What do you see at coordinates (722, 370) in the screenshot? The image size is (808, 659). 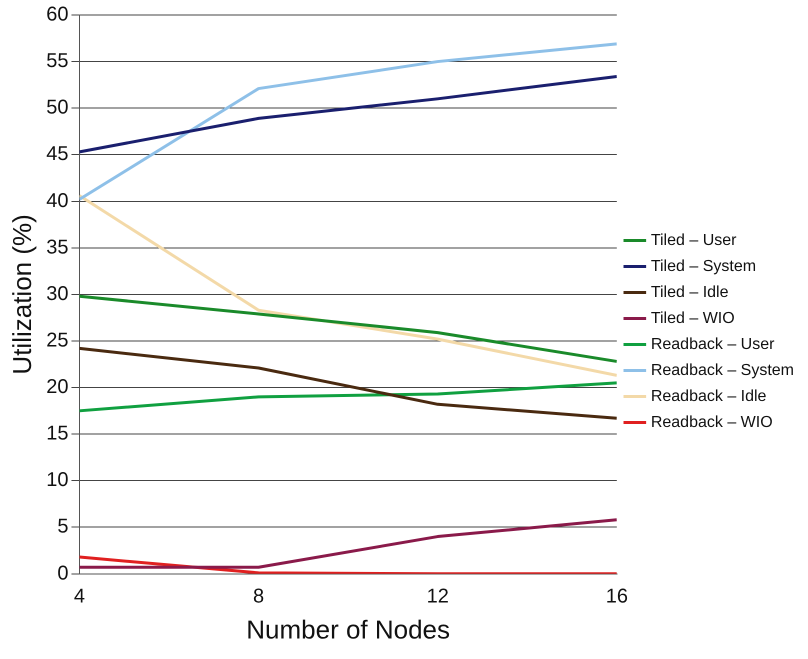 I see `legend-label: Readback – System` at bounding box center [722, 370].